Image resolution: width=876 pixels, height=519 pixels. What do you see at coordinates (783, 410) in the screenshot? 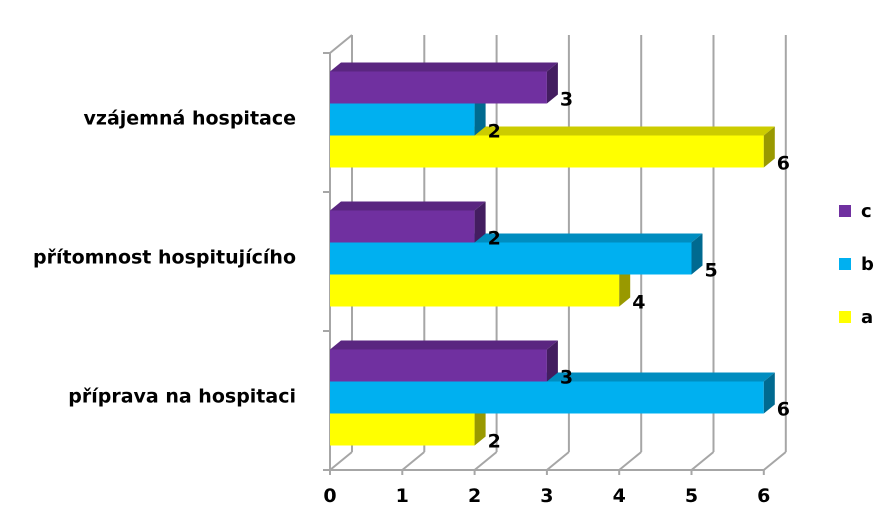
I see `data-label-b: 6` at bounding box center [783, 410].